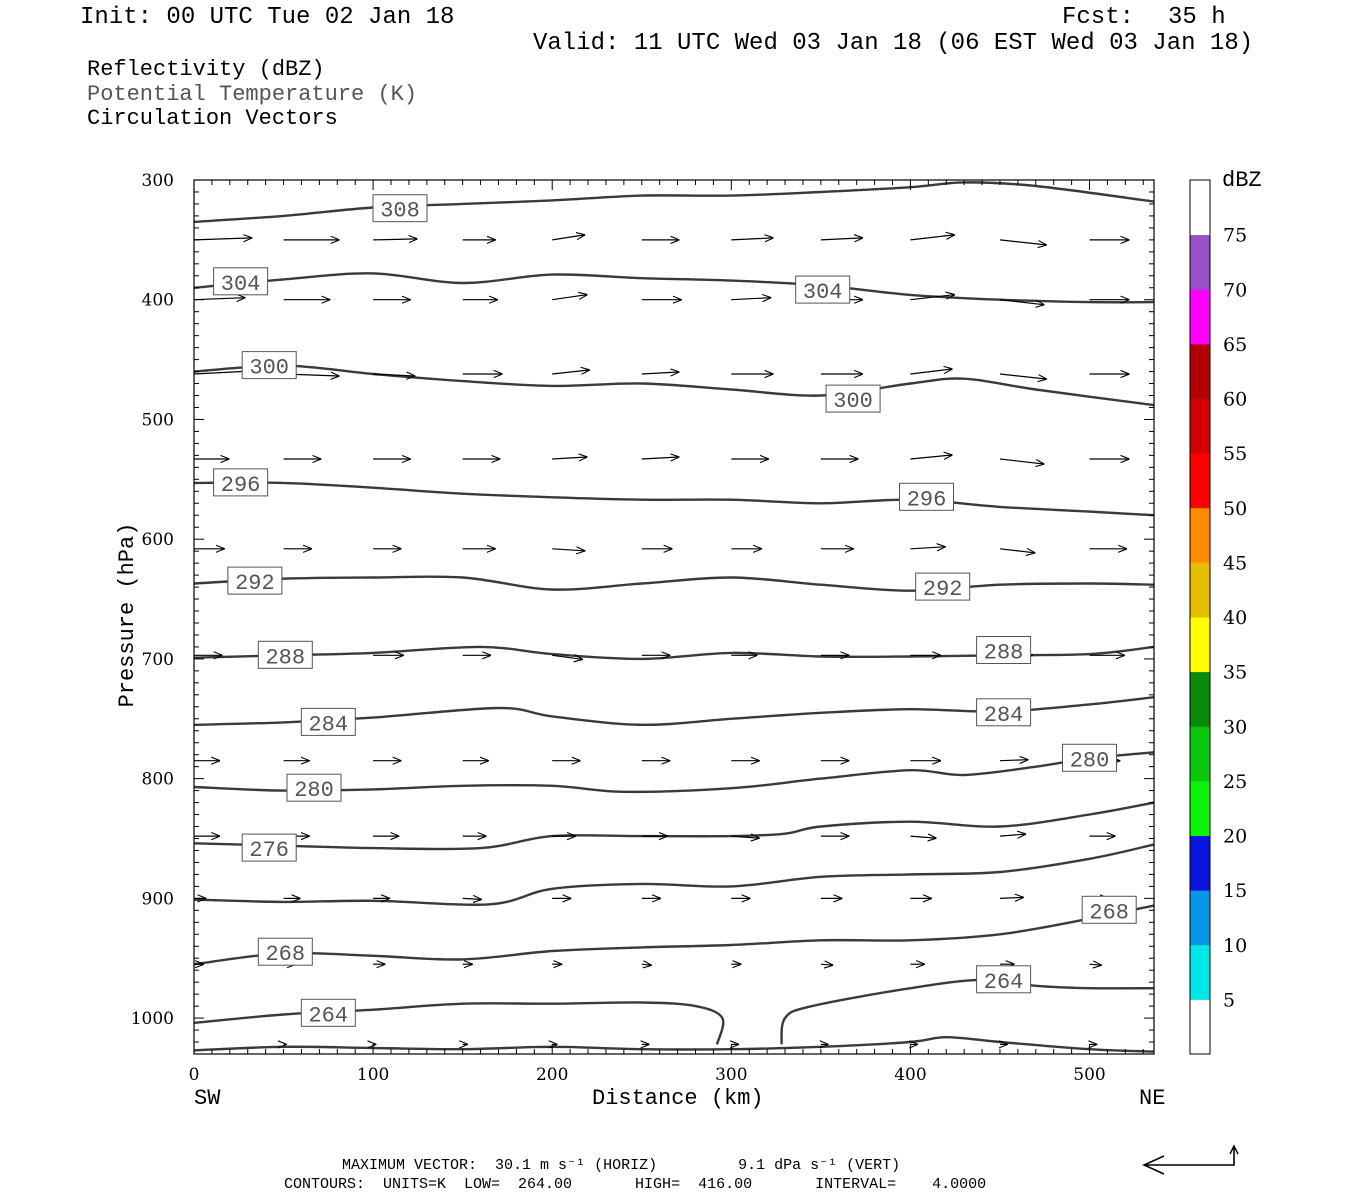 This screenshot has height=1200, width=1350. What do you see at coordinates (1089, 1075) in the screenshot?
I see `x-tick-label: 500` at bounding box center [1089, 1075].